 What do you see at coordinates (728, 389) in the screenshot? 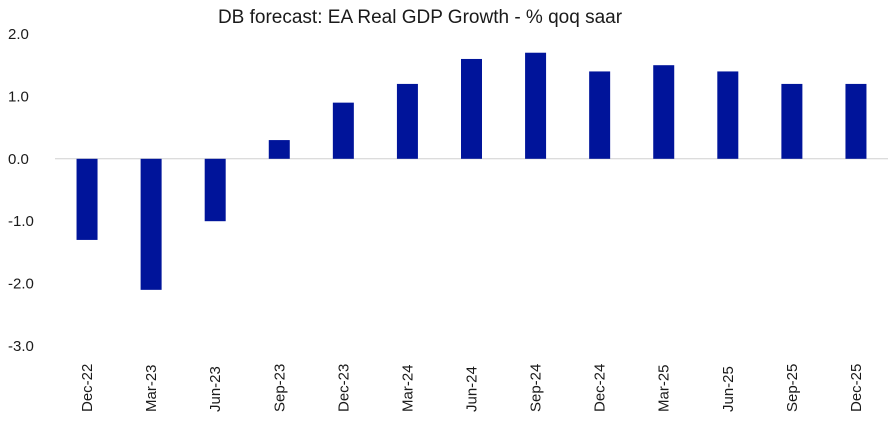
I see `x-category-label: Jun-25` at bounding box center [728, 389].